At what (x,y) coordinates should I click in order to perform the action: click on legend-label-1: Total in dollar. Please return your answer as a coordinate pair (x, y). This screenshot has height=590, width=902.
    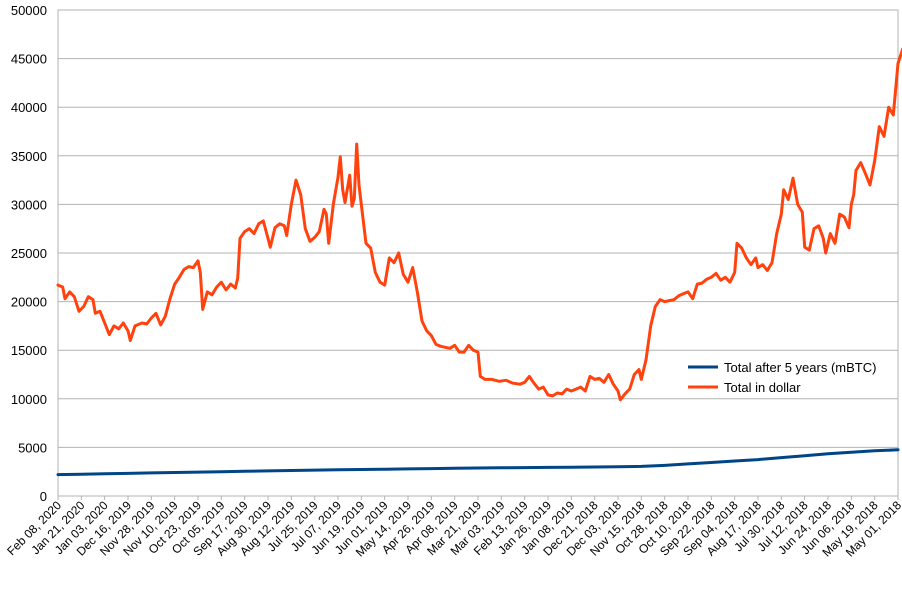
    Looking at the image, I should click on (762, 387).